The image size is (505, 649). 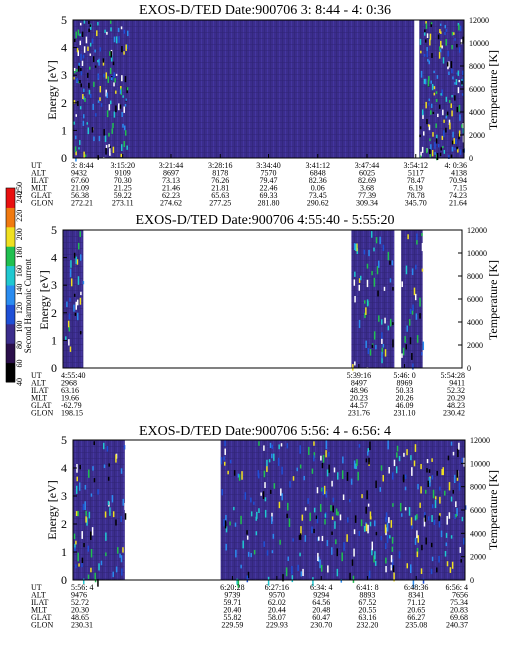 What do you see at coordinates (19, 327) in the screenshot?
I see `colorbar-tick-label: 100` at bounding box center [19, 327].